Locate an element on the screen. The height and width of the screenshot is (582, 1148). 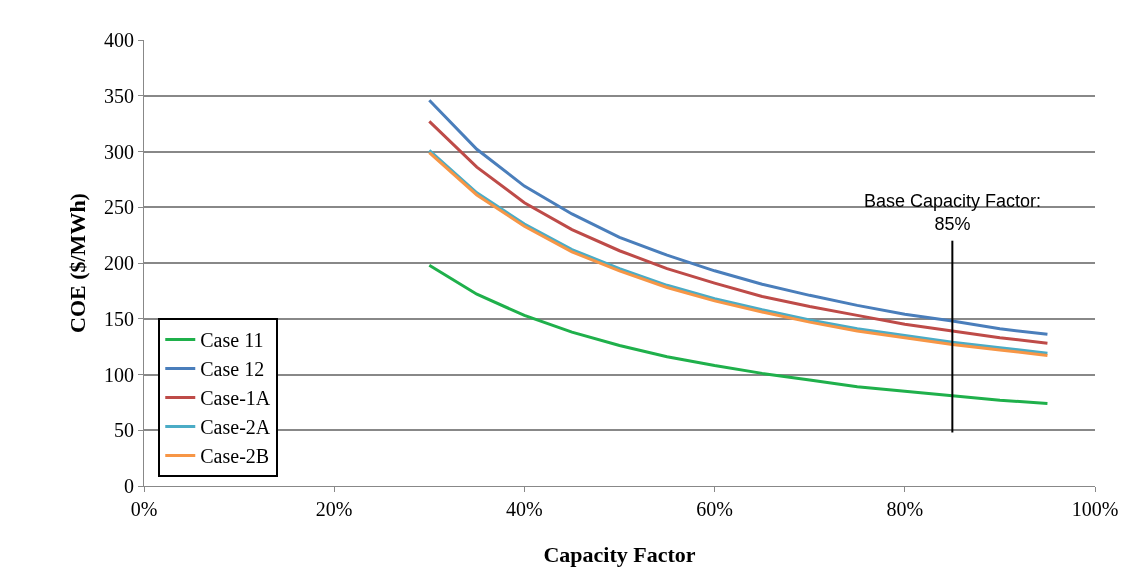
legend-label: Case-2A is located at coordinates (235, 427).